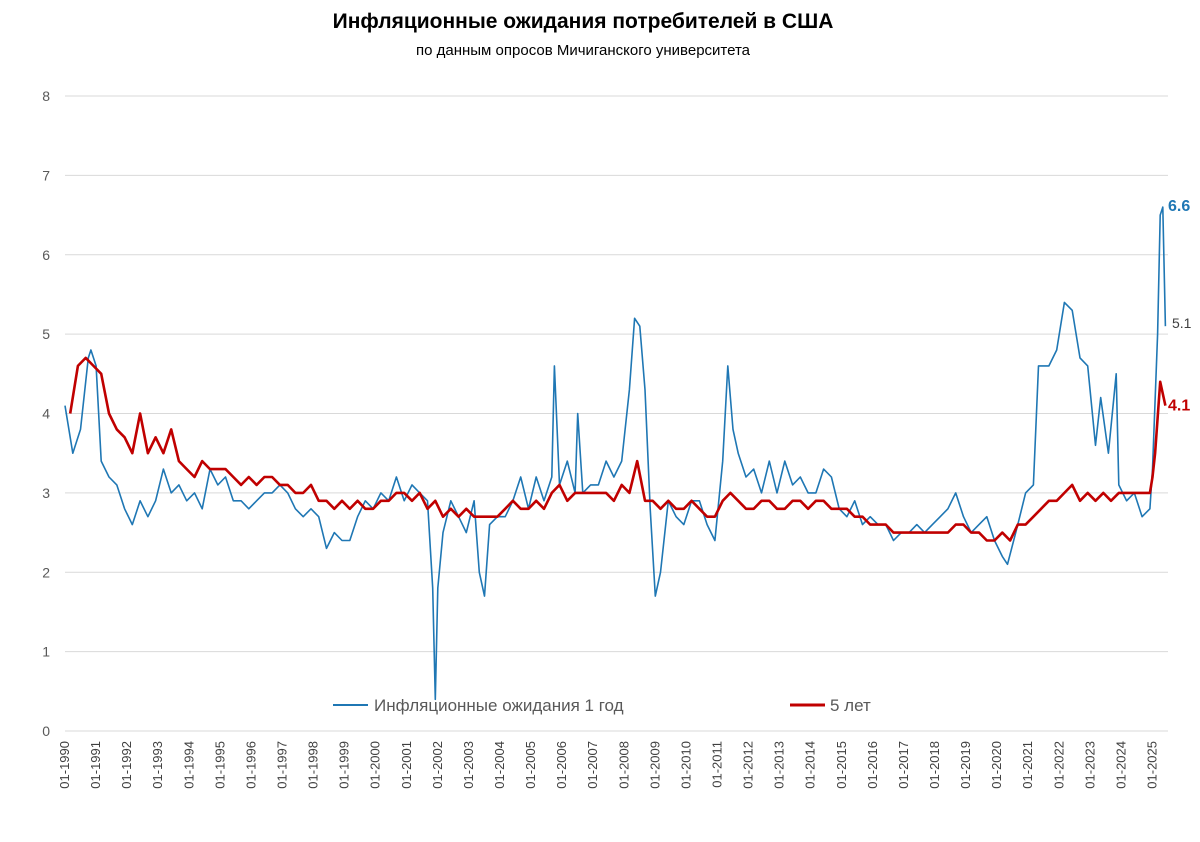 The width and height of the screenshot is (1200, 842). What do you see at coordinates (406, 765) in the screenshot?
I see `x-tick-label: 01-2001` at bounding box center [406, 765].